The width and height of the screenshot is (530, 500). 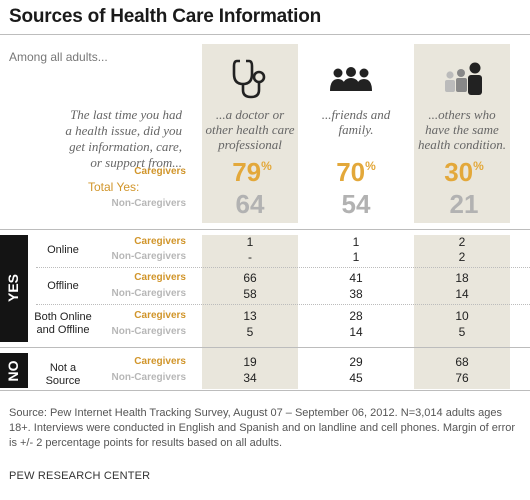 I want to click on online-noncaregivers-others: 2, so click(x=462, y=257).